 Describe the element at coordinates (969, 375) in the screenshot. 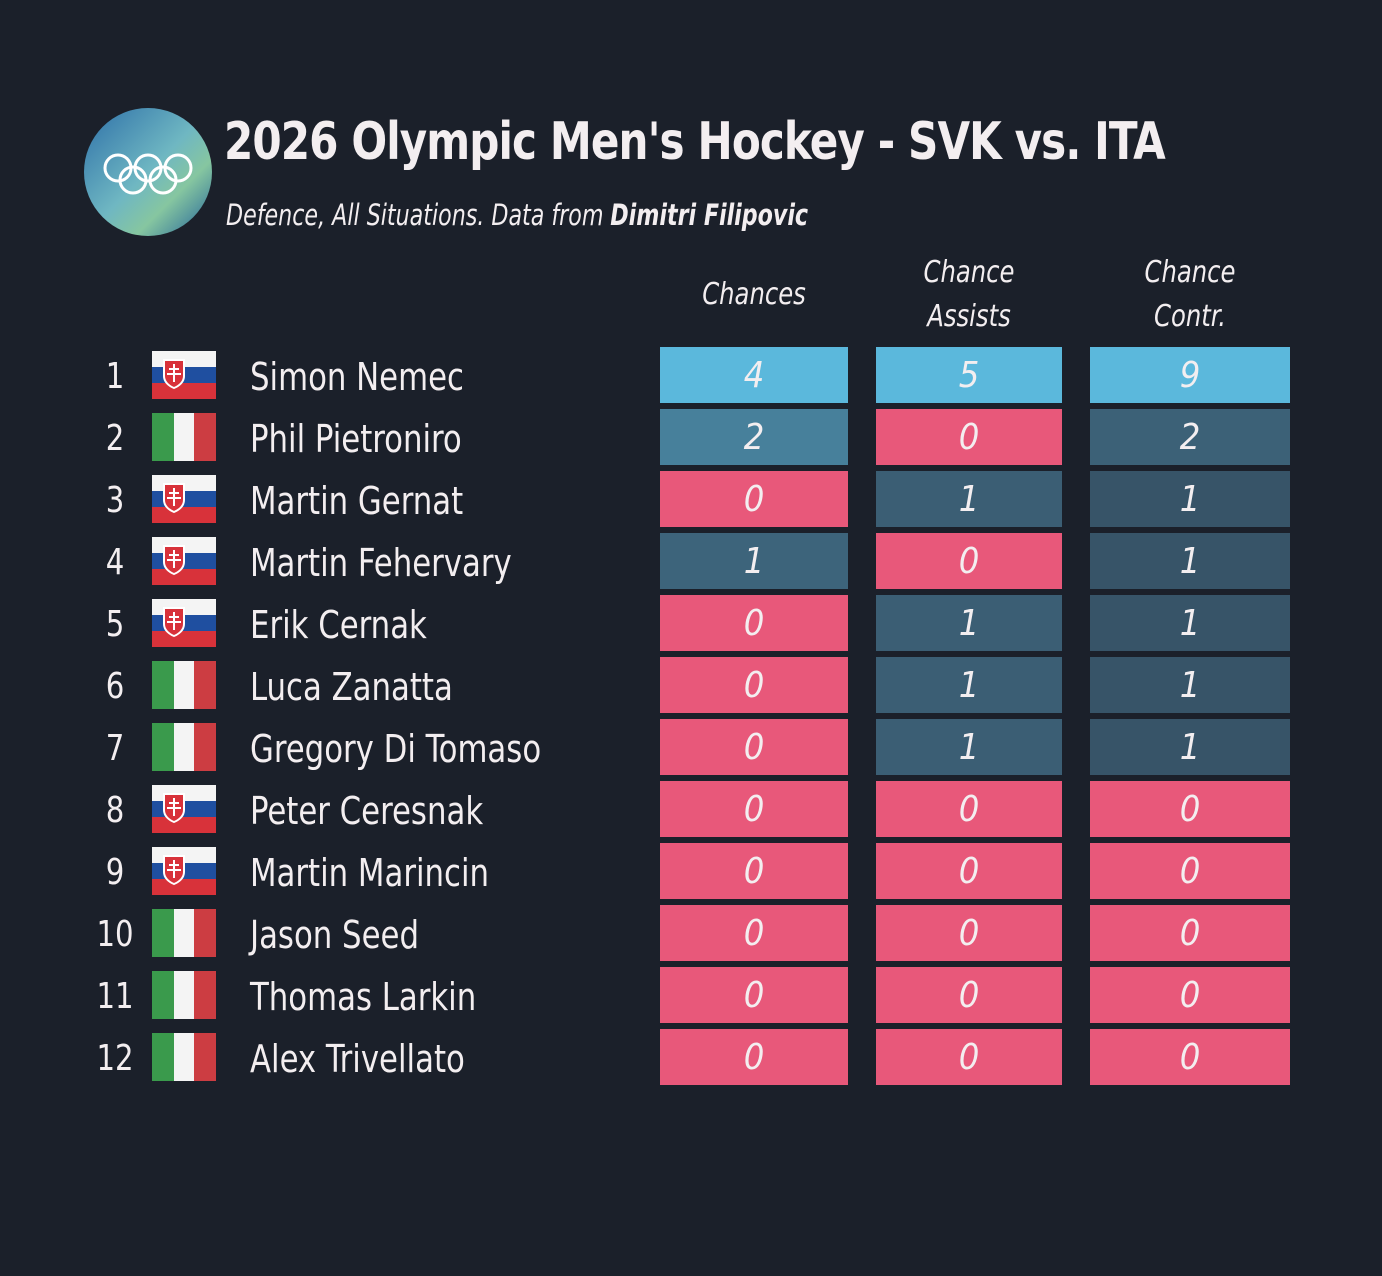

I see `value-cell: 5` at that location.